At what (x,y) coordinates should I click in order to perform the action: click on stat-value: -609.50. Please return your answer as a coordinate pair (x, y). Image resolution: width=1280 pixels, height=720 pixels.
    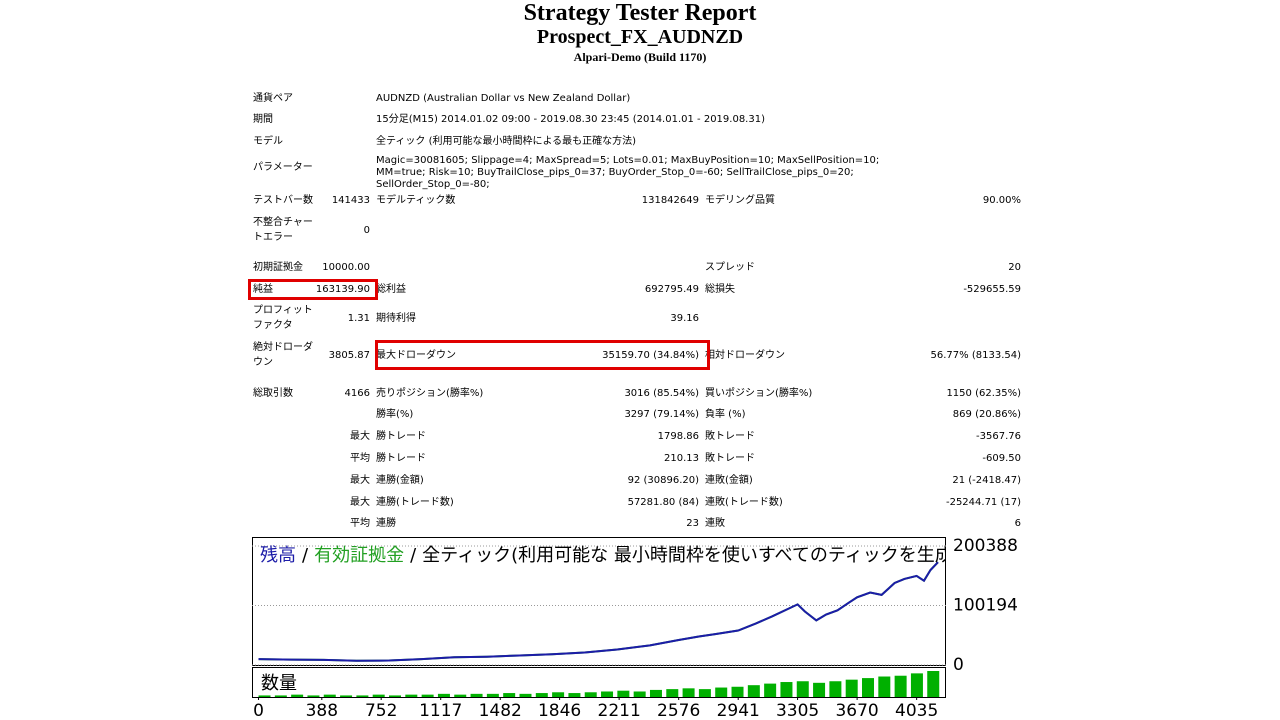
    Looking at the image, I should click on (1001, 458).